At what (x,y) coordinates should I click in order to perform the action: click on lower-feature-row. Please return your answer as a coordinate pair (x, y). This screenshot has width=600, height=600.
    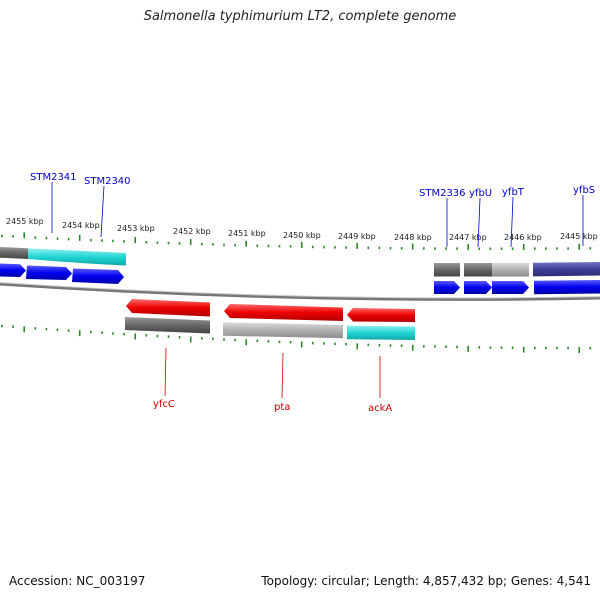
    Looking at the image, I should click on (270, 328).